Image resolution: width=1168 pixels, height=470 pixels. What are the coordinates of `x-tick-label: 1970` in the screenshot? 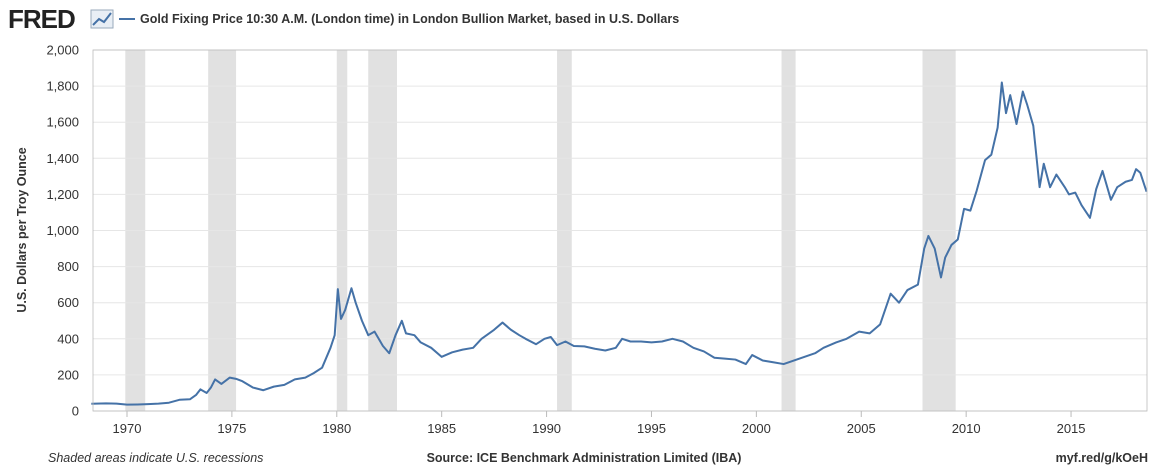 It's located at (127, 428).